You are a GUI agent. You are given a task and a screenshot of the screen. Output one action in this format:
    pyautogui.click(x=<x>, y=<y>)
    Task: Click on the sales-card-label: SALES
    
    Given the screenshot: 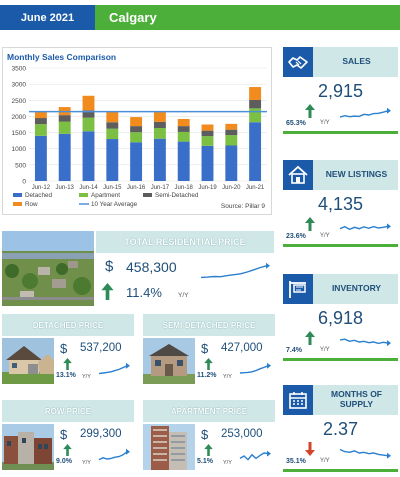 What is the action you would take?
    pyautogui.click(x=356, y=61)
    